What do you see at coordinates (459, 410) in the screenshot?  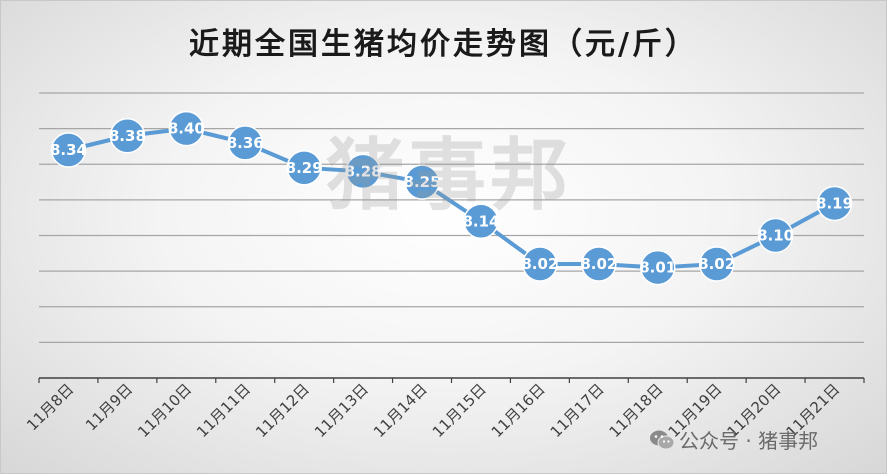 I see `x-tick-label: 11月15日` at bounding box center [459, 410].